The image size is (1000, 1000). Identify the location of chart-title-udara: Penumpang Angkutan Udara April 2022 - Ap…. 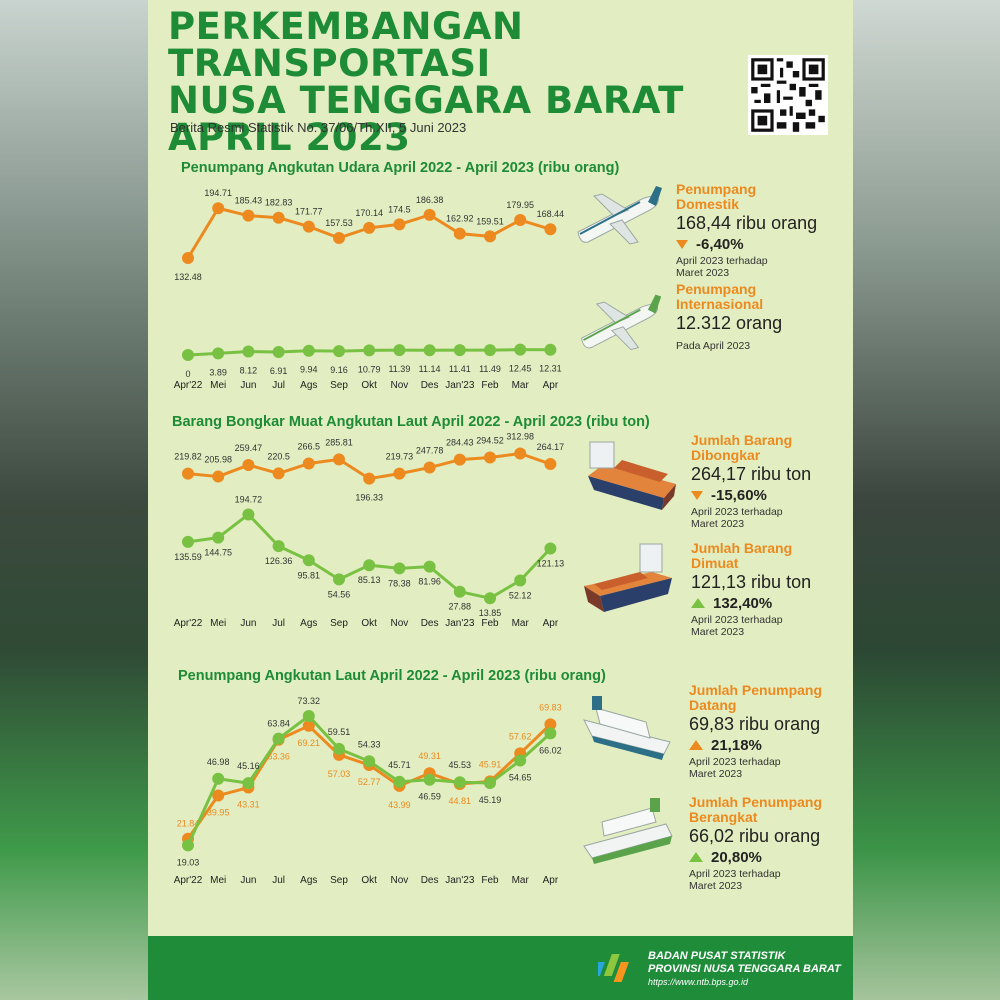
(400, 168).